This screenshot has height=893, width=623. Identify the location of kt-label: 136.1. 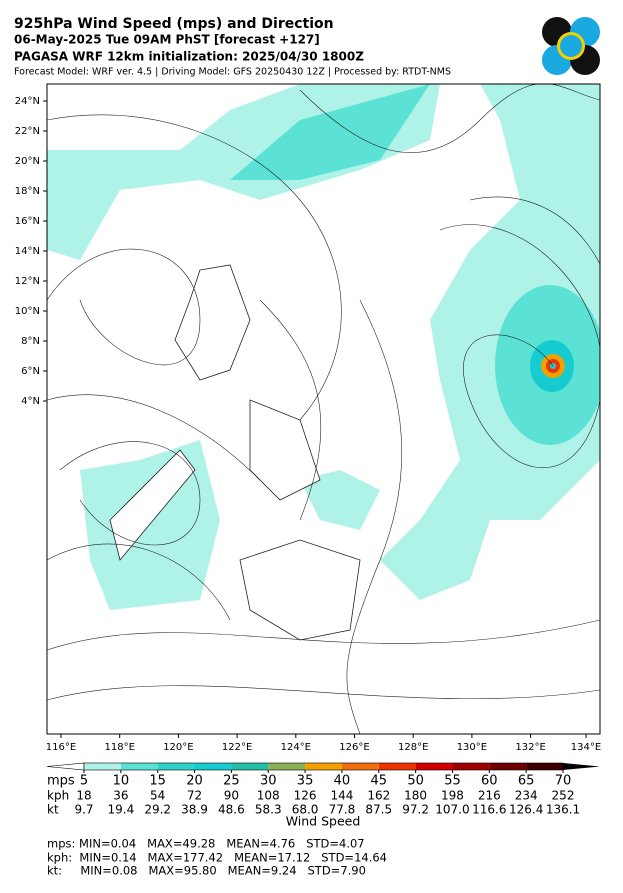
(563, 810).